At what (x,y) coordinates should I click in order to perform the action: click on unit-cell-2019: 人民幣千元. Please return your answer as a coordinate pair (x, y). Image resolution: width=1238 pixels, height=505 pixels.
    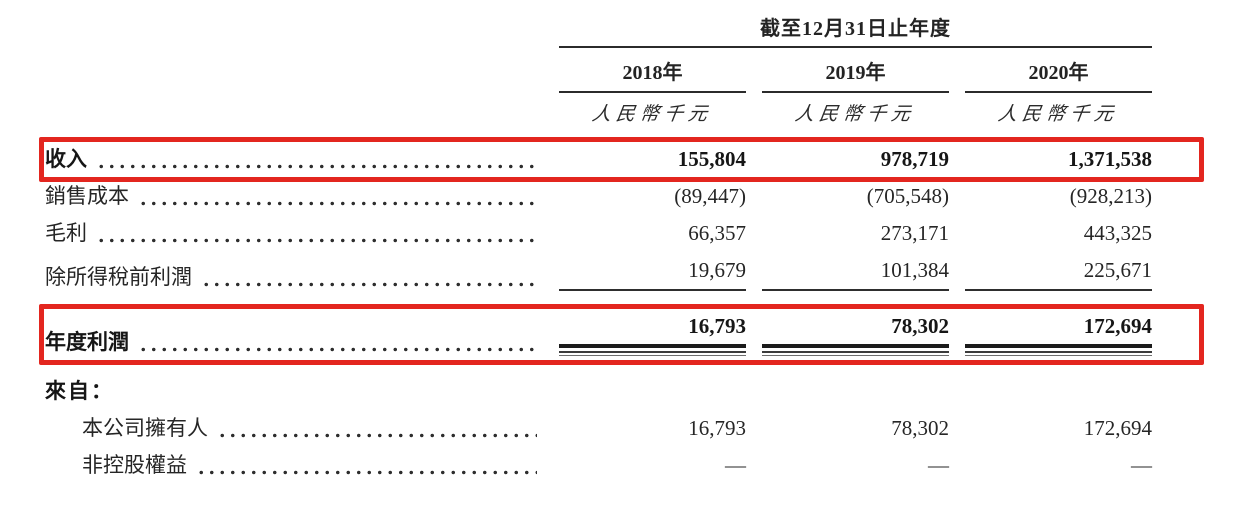
    Looking at the image, I should click on (855, 115).